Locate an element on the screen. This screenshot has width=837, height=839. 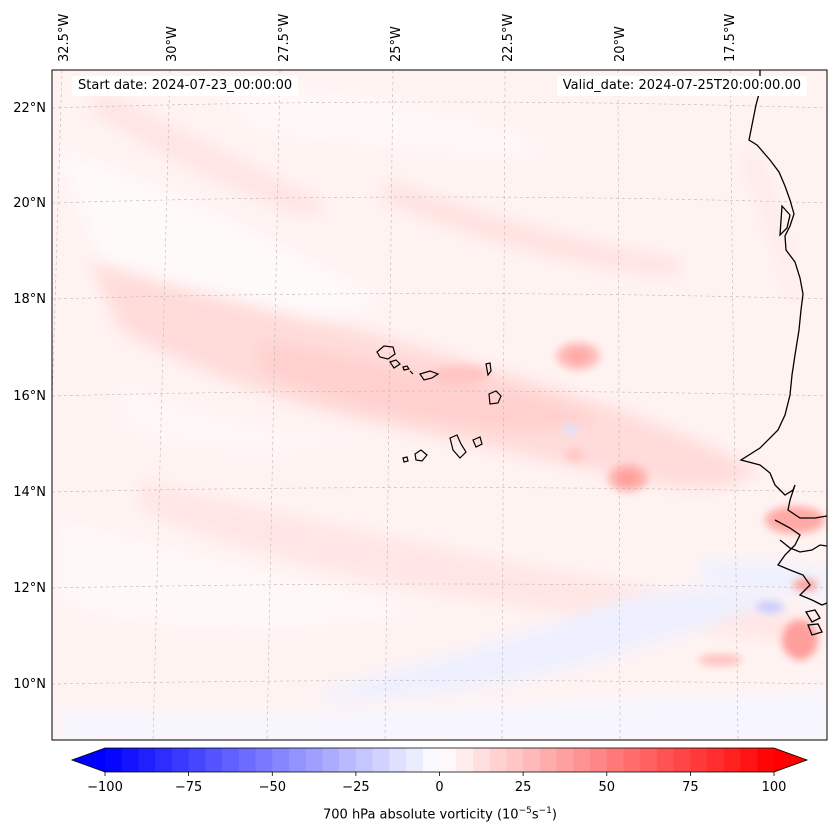
colorbar-tick-label: 50 is located at coordinates (607, 787).